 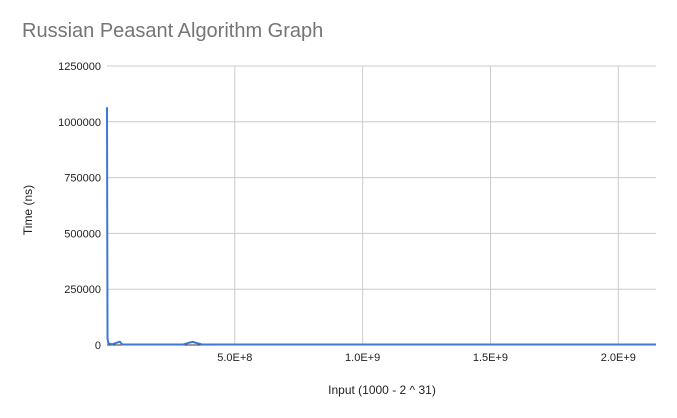 What do you see at coordinates (79, 123) in the screenshot?
I see `y-tick-label: 1000000` at bounding box center [79, 123].